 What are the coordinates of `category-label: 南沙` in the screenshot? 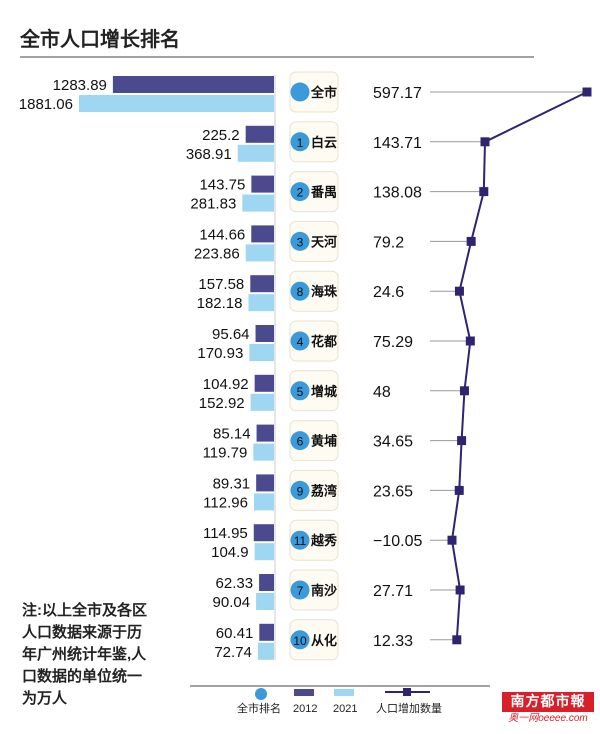 It's located at (324, 590).